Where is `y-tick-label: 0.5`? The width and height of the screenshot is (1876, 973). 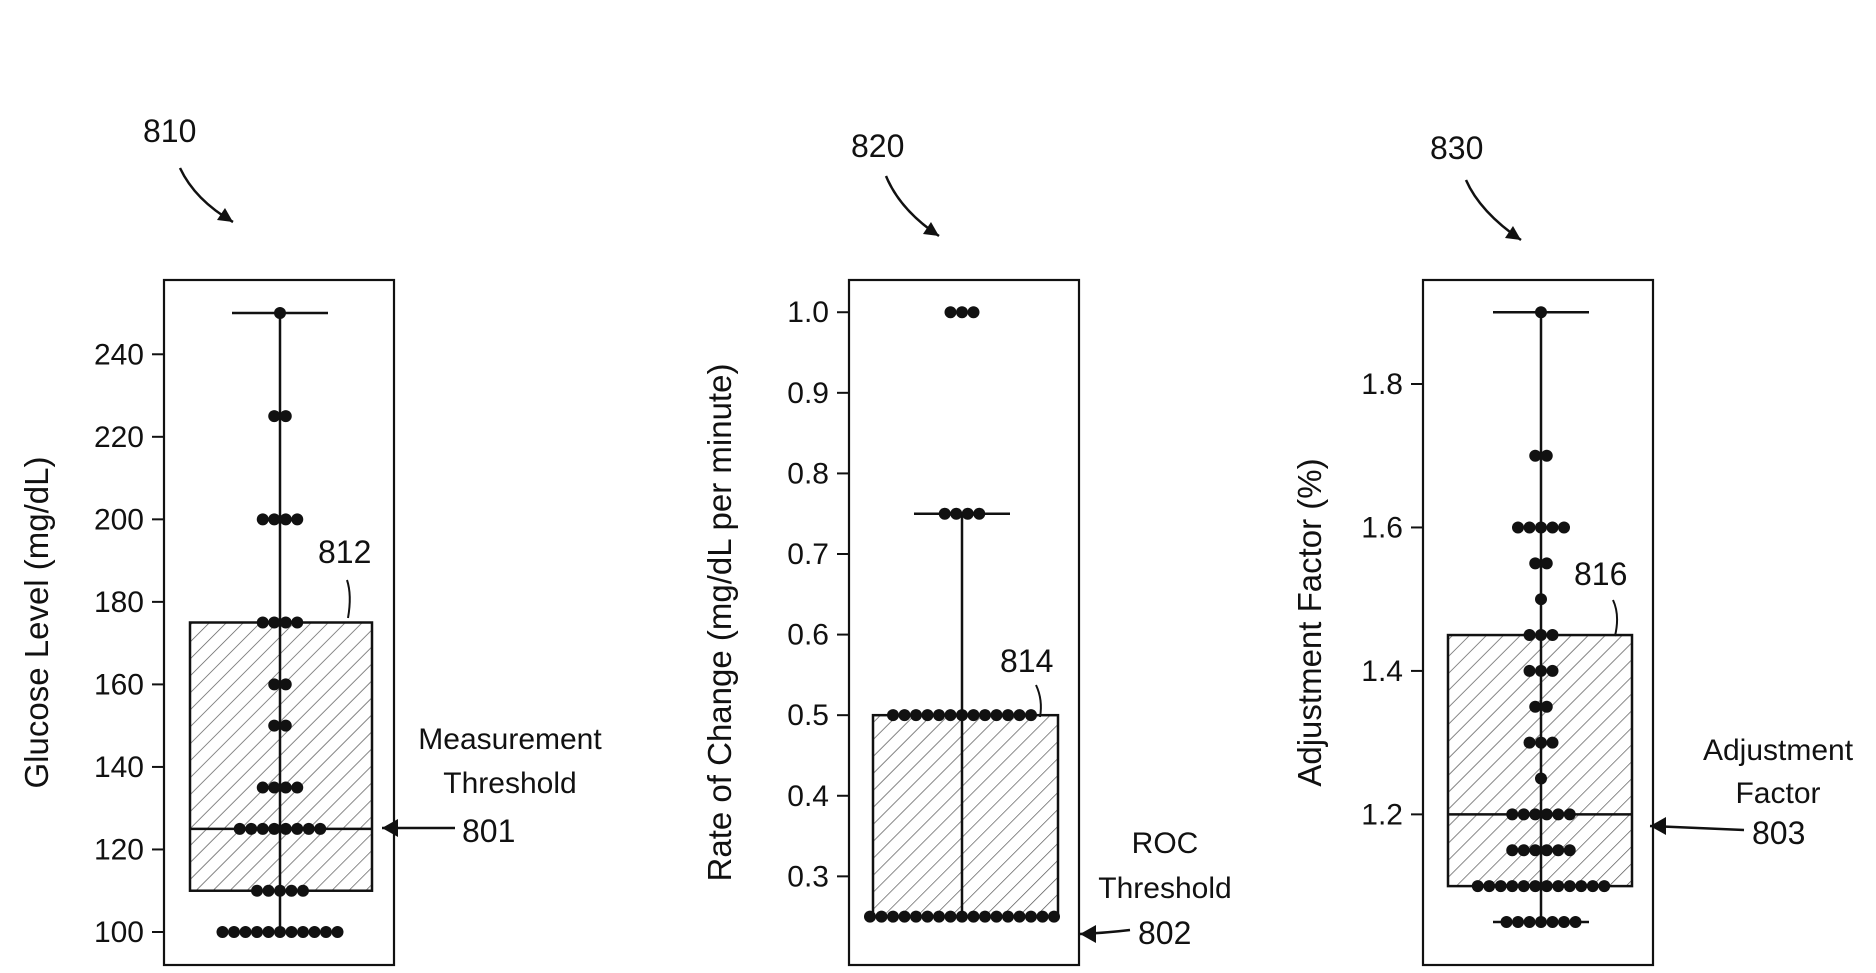 y-tick-label: 0.5 is located at coordinates (808, 715).